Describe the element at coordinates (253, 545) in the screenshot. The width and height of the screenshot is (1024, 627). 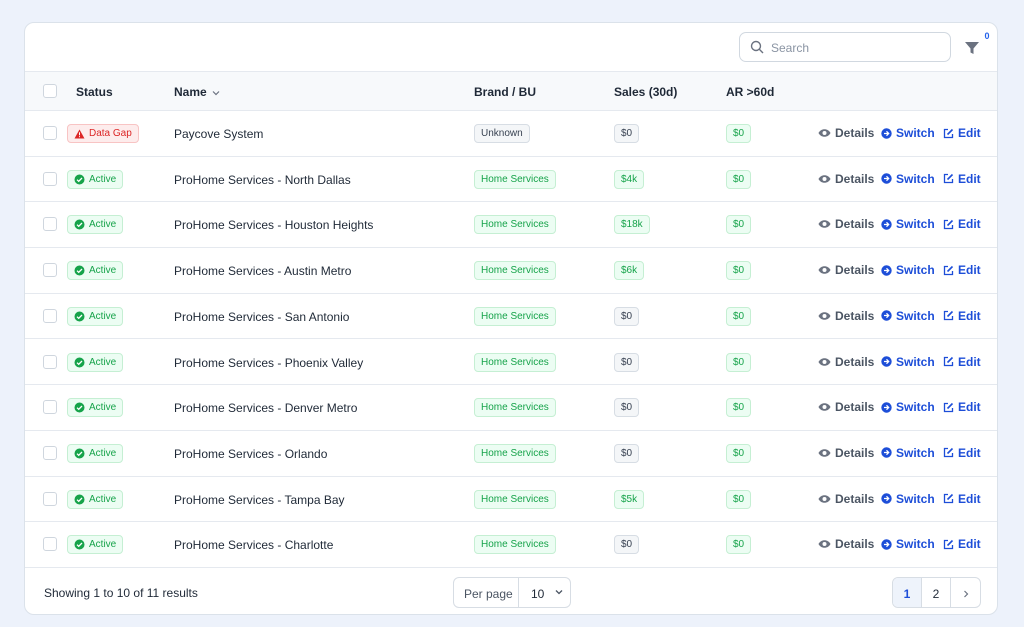
I see `row-name: ProHome Services - Charlotte` at that location.